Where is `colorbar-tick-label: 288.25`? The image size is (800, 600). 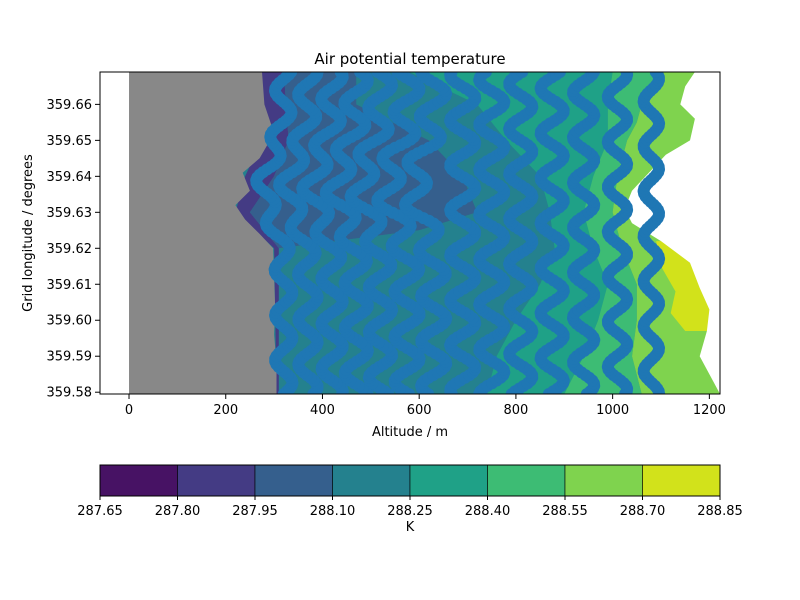 colorbar-tick-label: 288.25 is located at coordinates (410, 511).